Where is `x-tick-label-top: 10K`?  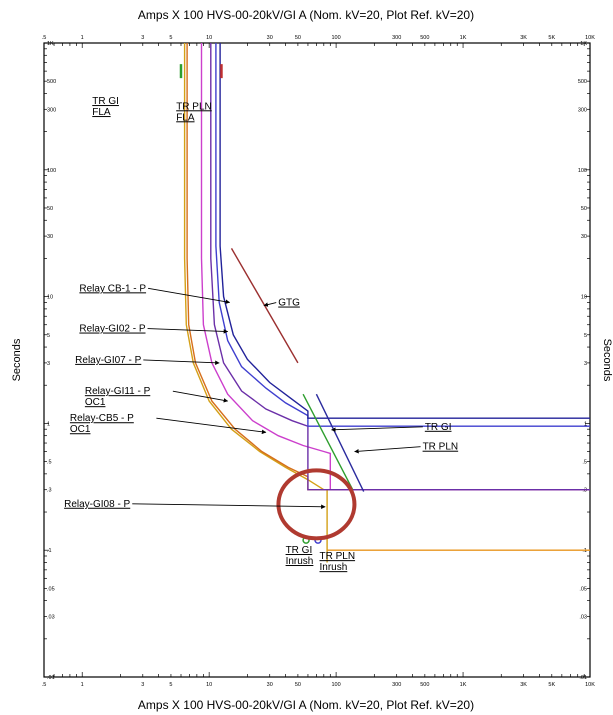
x-tick-label-top: 10K is located at coordinates (590, 38).